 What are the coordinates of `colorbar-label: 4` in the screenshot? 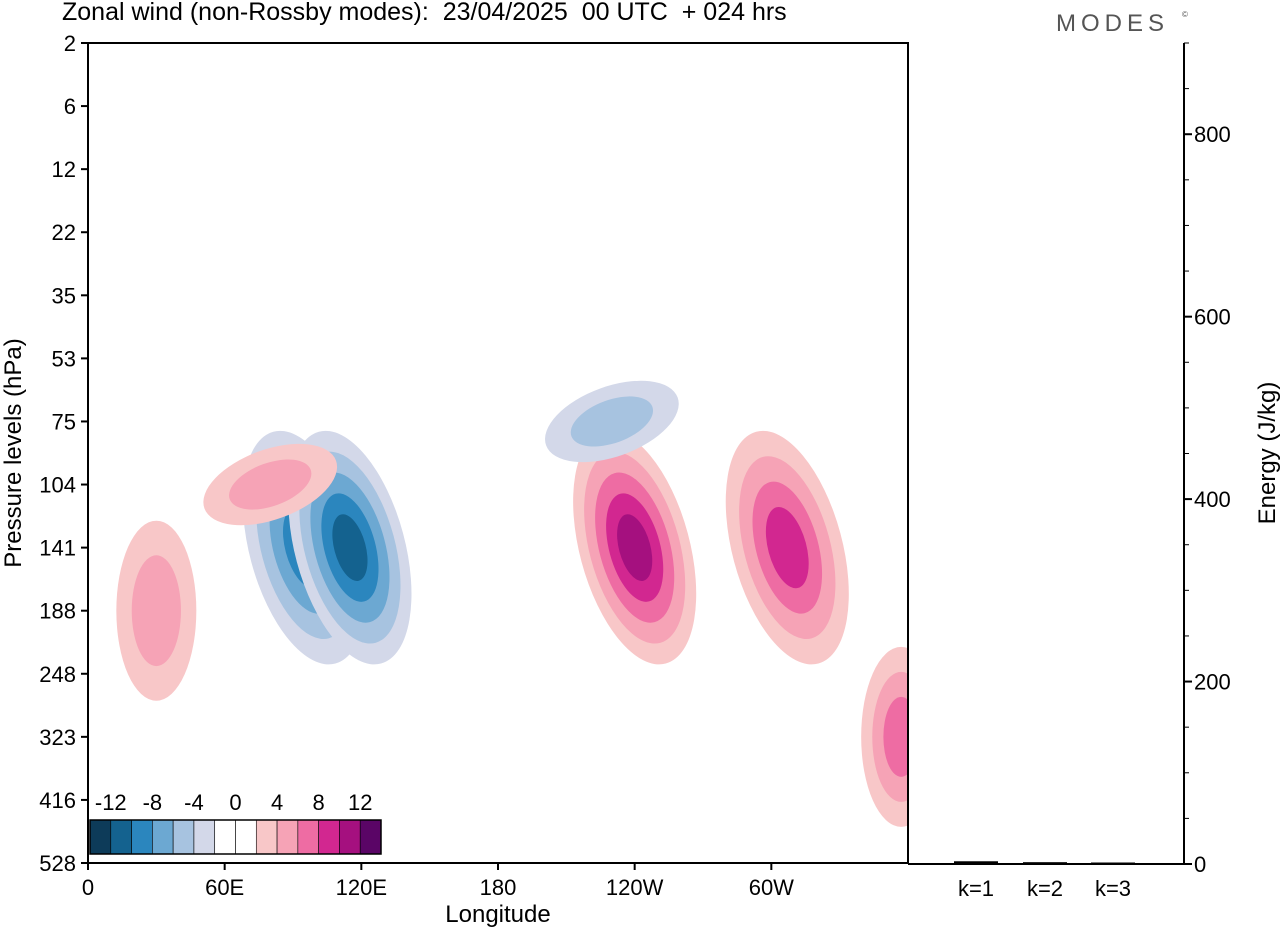 It's located at (277, 802).